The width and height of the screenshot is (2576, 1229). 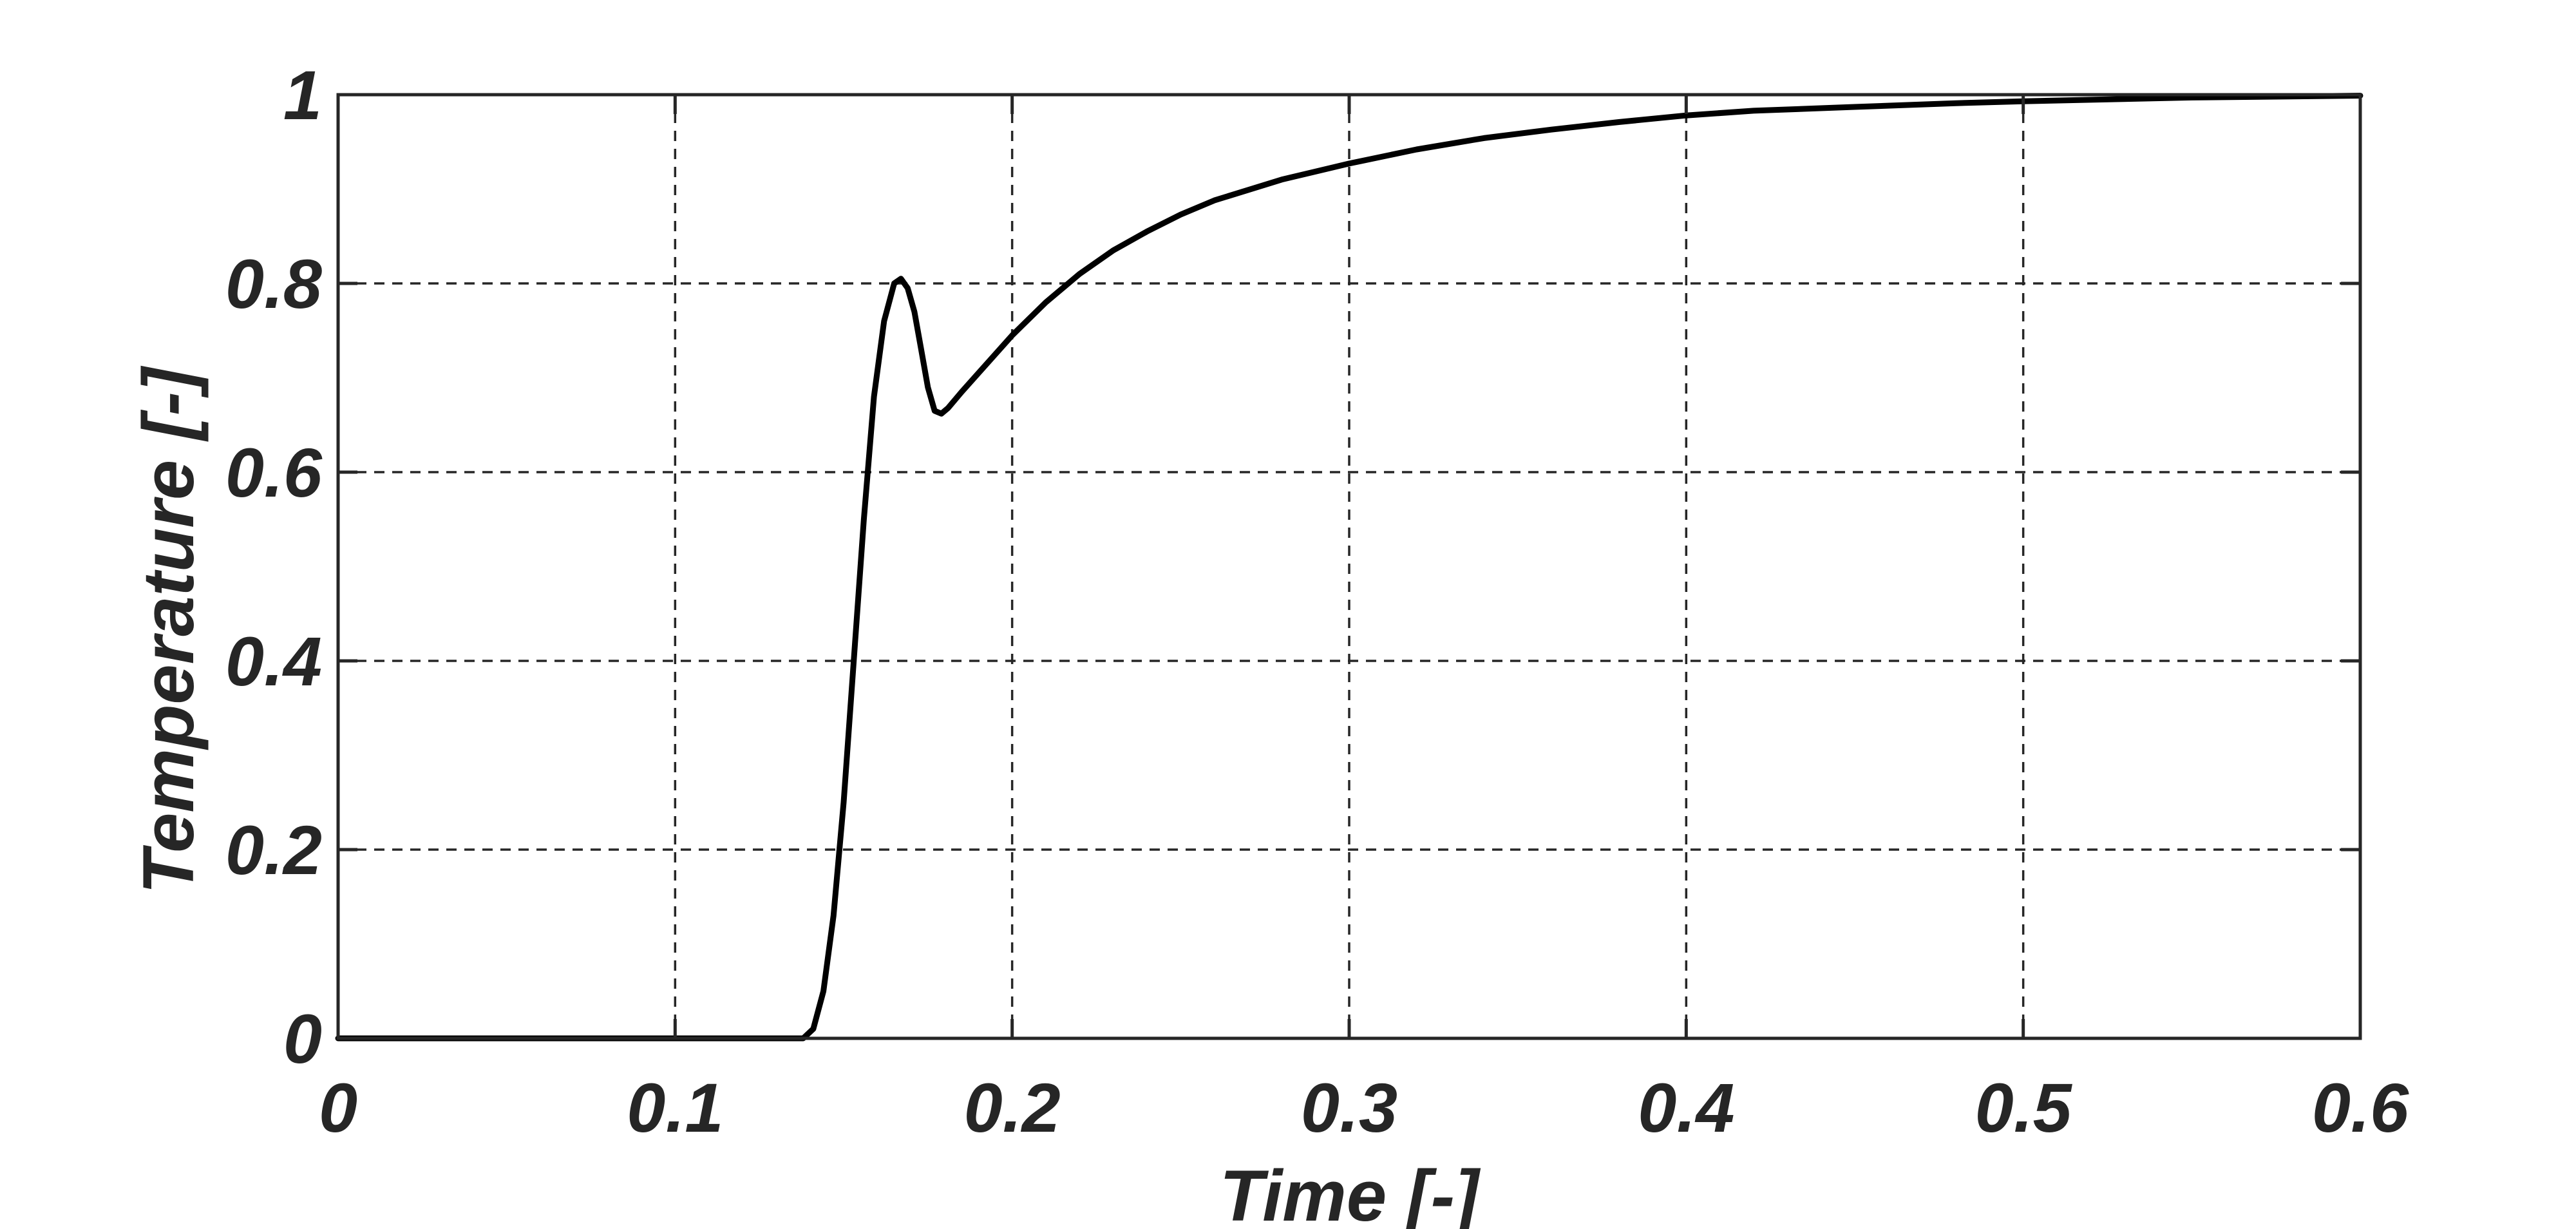 What do you see at coordinates (273, 661) in the screenshot?
I see `y-tick-label: 0.4` at bounding box center [273, 661].